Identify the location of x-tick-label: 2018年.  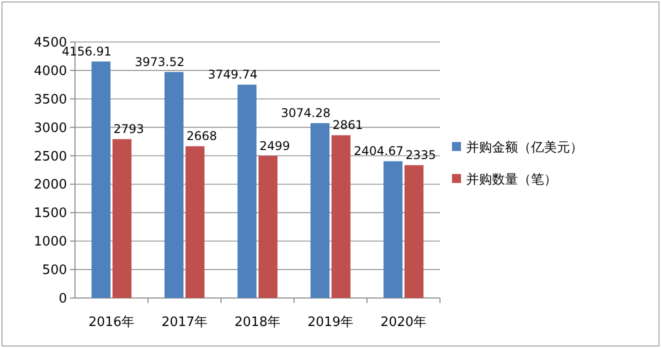
(257, 322).